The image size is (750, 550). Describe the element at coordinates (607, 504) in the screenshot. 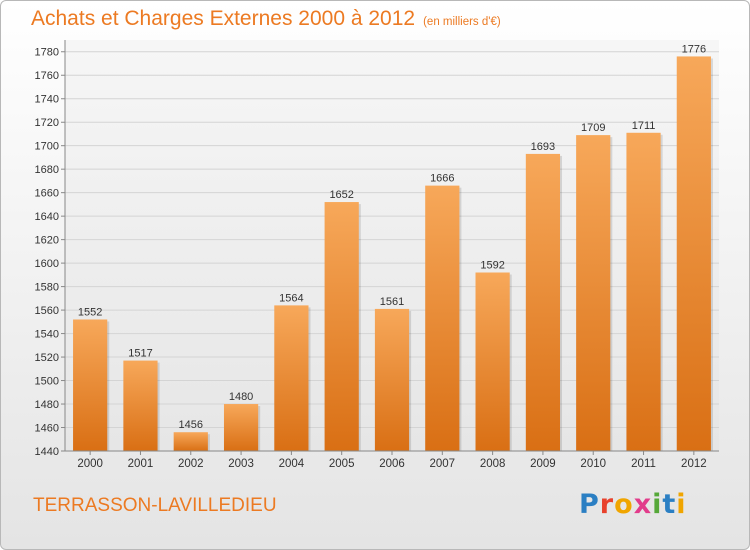

I see `logo-letter: r` at that location.